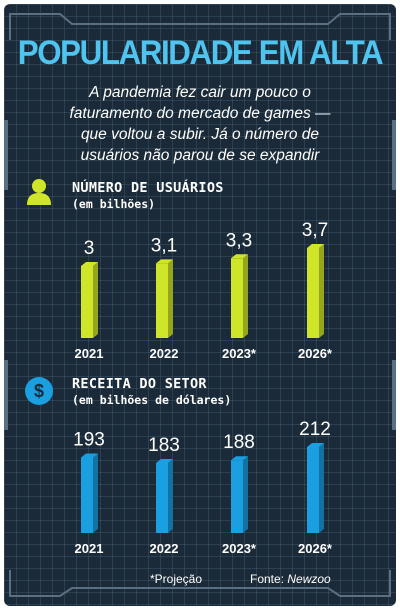  What do you see at coordinates (239, 240) in the screenshot?
I see `users-value-label: 3,3` at bounding box center [239, 240].